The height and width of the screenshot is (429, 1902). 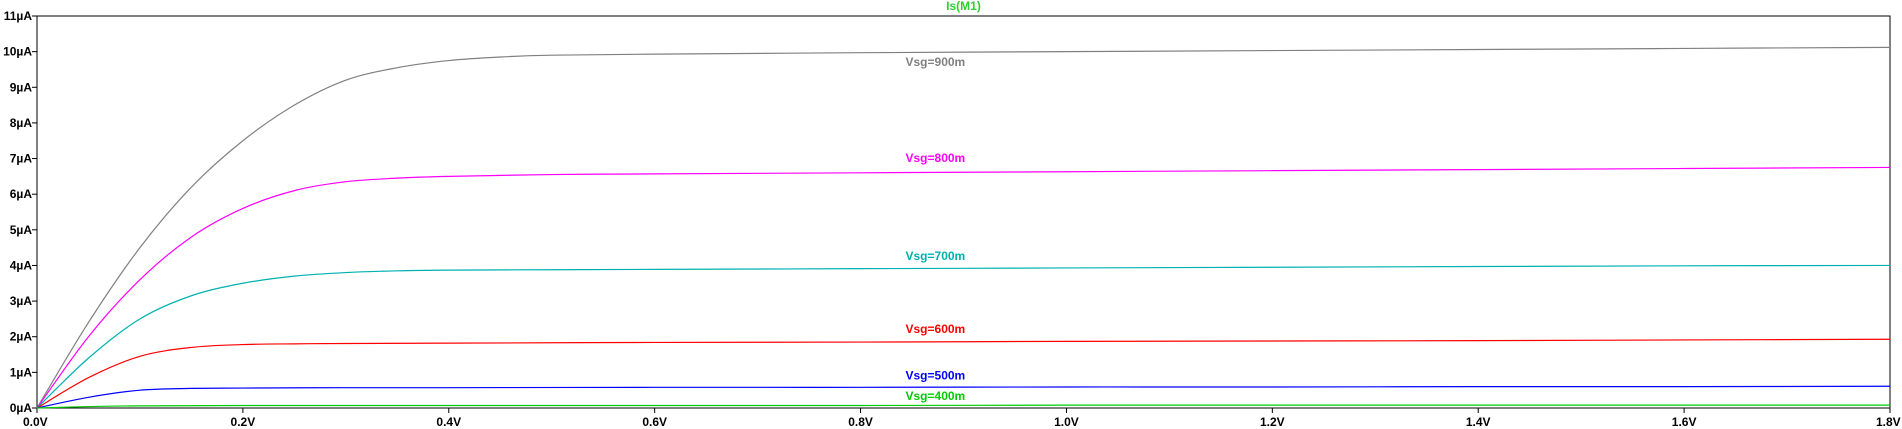 What do you see at coordinates (963, 406) in the screenshot?
I see `series-line-vsg-400m` at bounding box center [963, 406].